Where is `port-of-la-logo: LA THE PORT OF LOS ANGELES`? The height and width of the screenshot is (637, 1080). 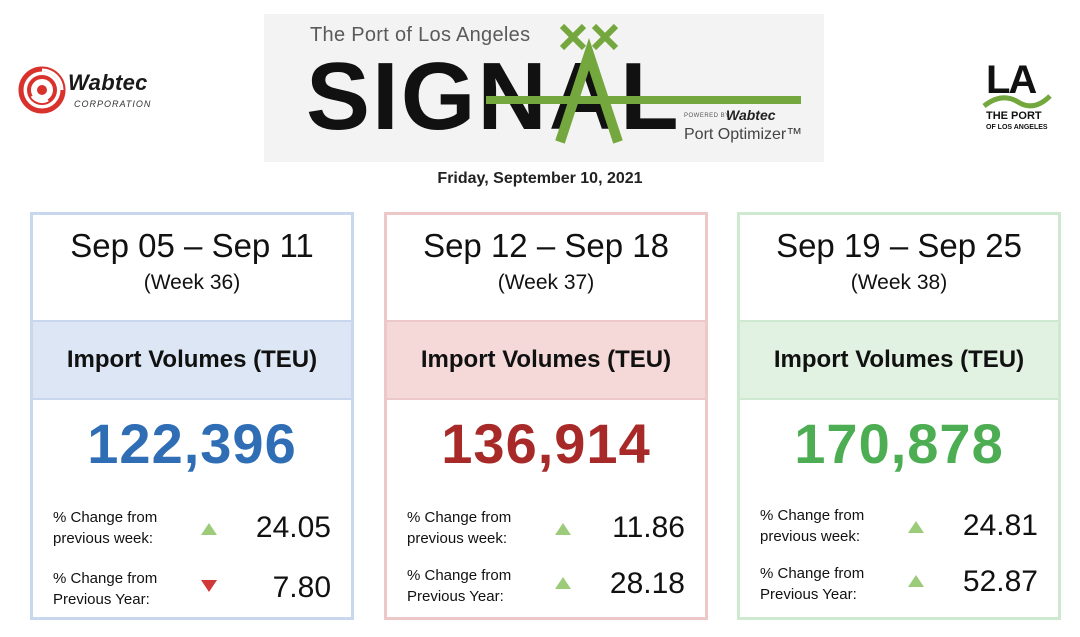 port-of-la-logo: LA THE PORT OF LOS ANGELES is located at coordinates (1020, 98).